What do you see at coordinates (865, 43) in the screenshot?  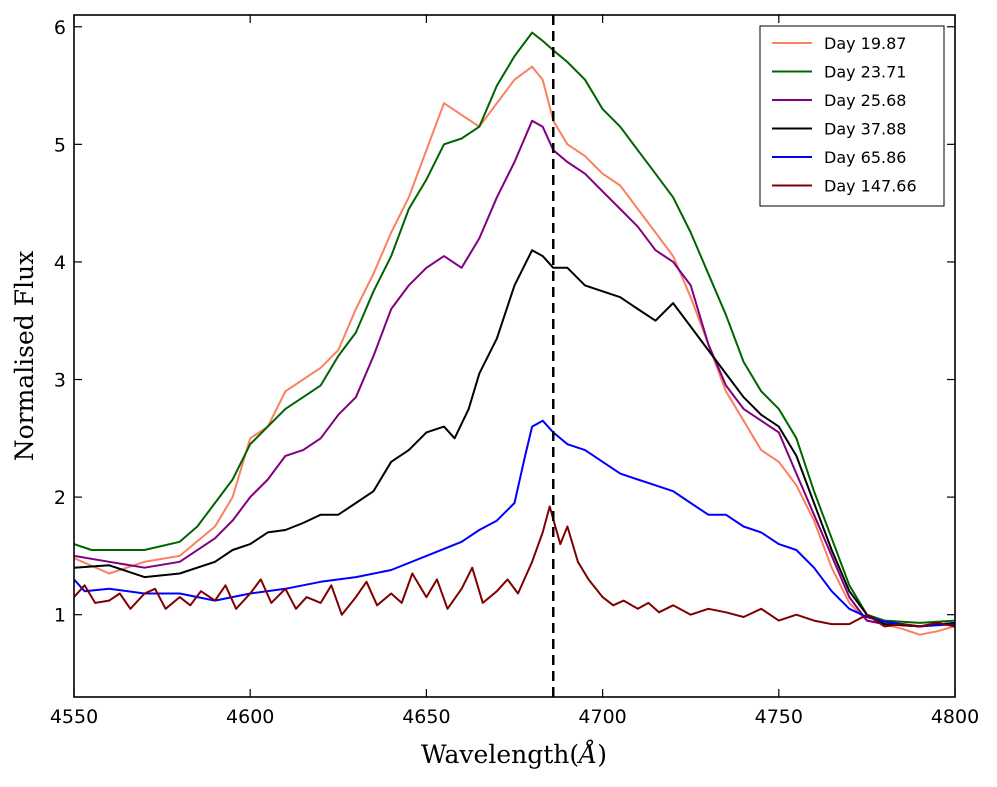 I see `legend-label: Day 19.87` at bounding box center [865, 43].